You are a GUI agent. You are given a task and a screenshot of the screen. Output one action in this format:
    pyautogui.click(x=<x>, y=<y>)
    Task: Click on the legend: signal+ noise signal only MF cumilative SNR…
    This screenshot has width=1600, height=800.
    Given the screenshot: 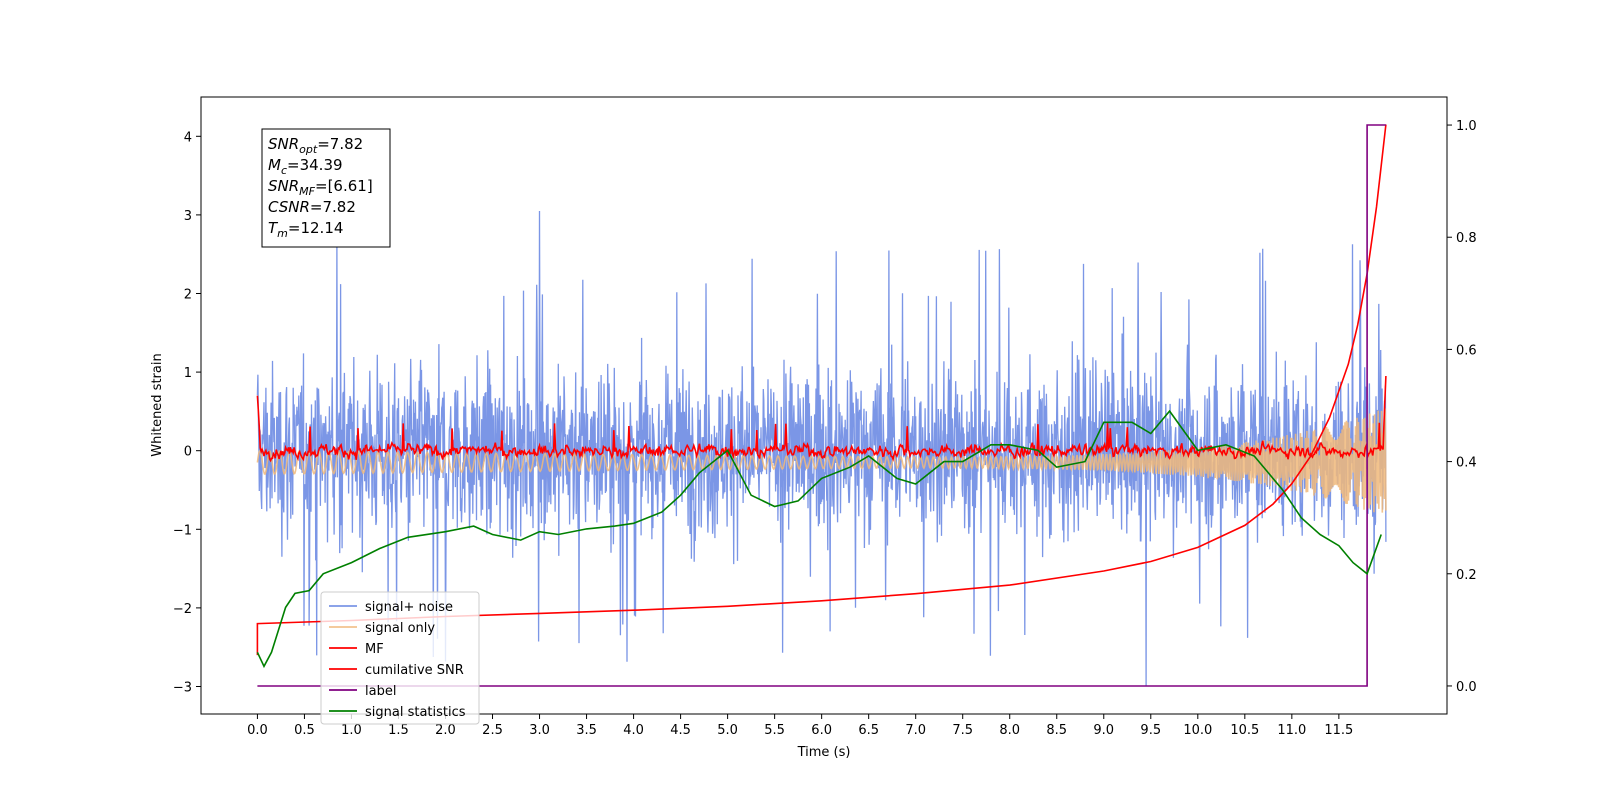 What is the action you would take?
    pyautogui.click(x=400, y=658)
    